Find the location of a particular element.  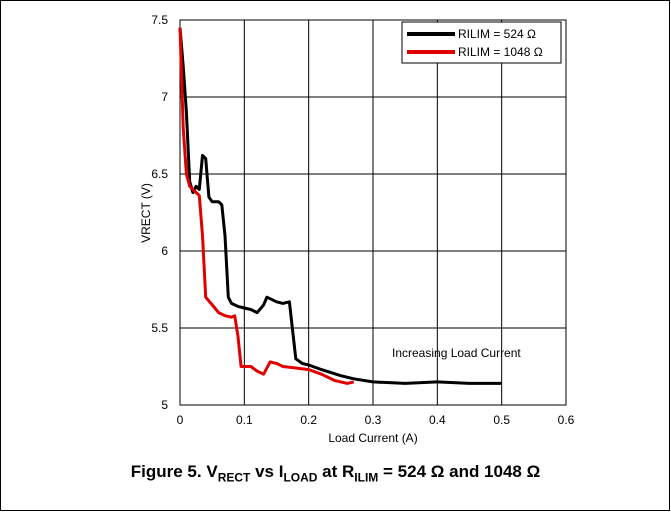

x-tick-label: 0 is located at coordinates (180, 420).